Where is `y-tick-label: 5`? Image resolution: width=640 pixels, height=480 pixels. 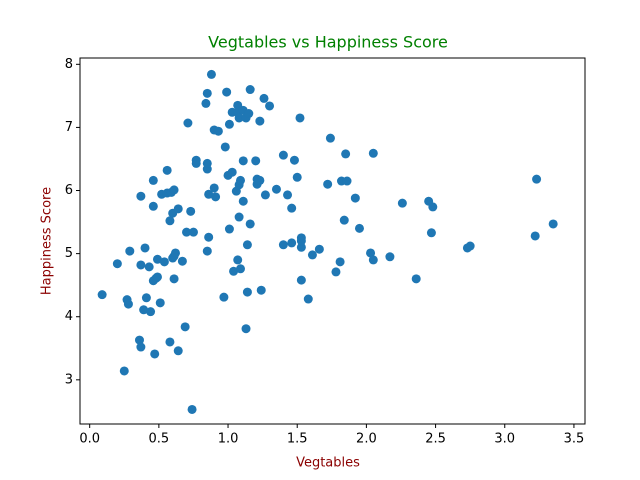
y-tick-label: 5 is located at coordinates (69, 253).